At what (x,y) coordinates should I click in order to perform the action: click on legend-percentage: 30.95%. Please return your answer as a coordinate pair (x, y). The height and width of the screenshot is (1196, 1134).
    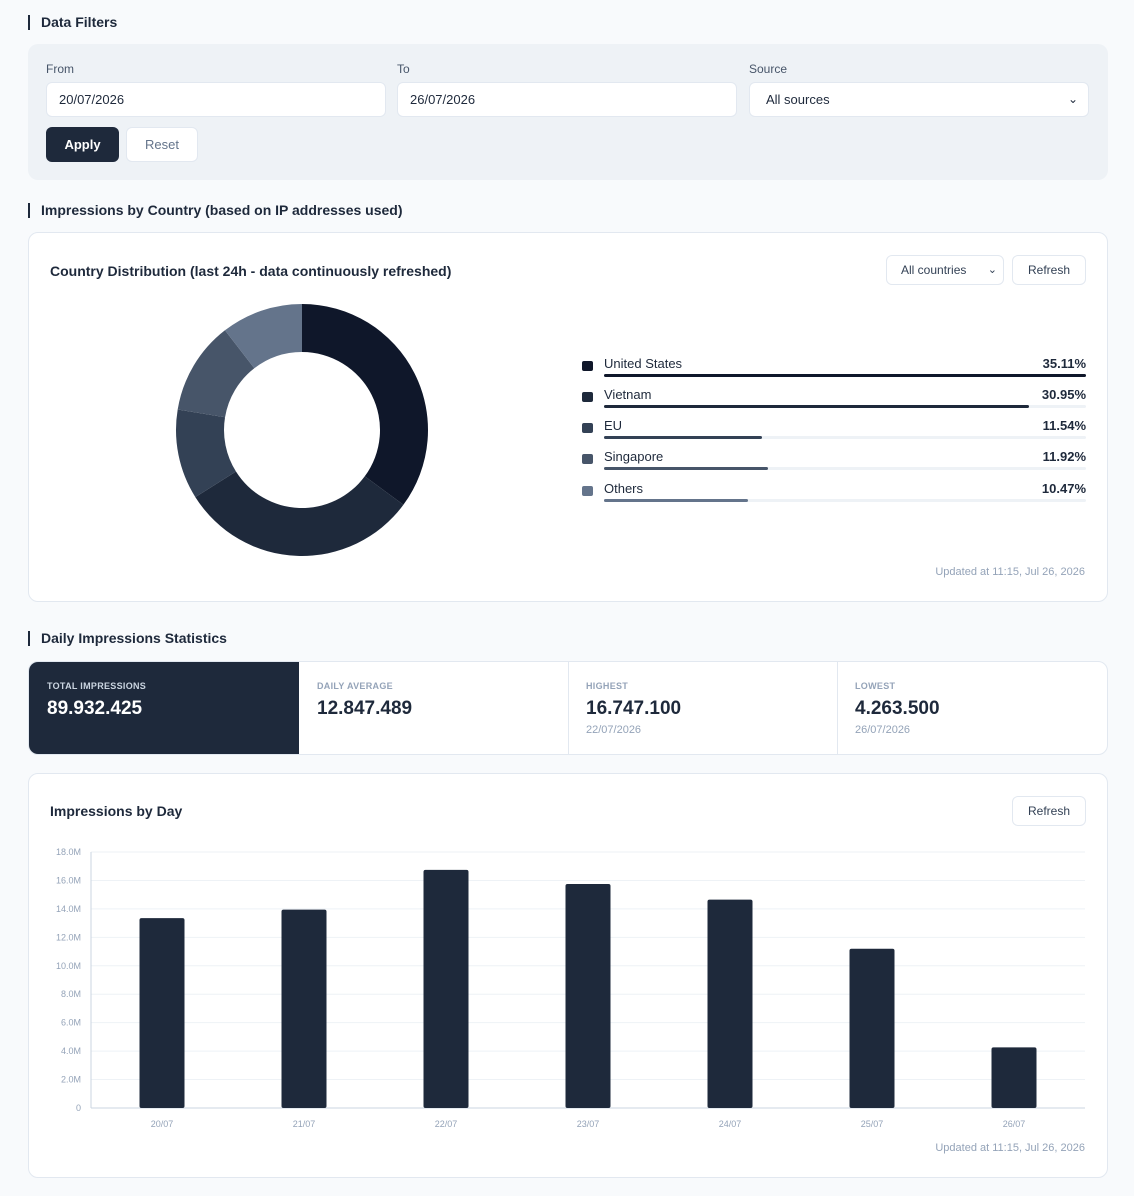
    Looking at the image, I should click on (1063, 394).